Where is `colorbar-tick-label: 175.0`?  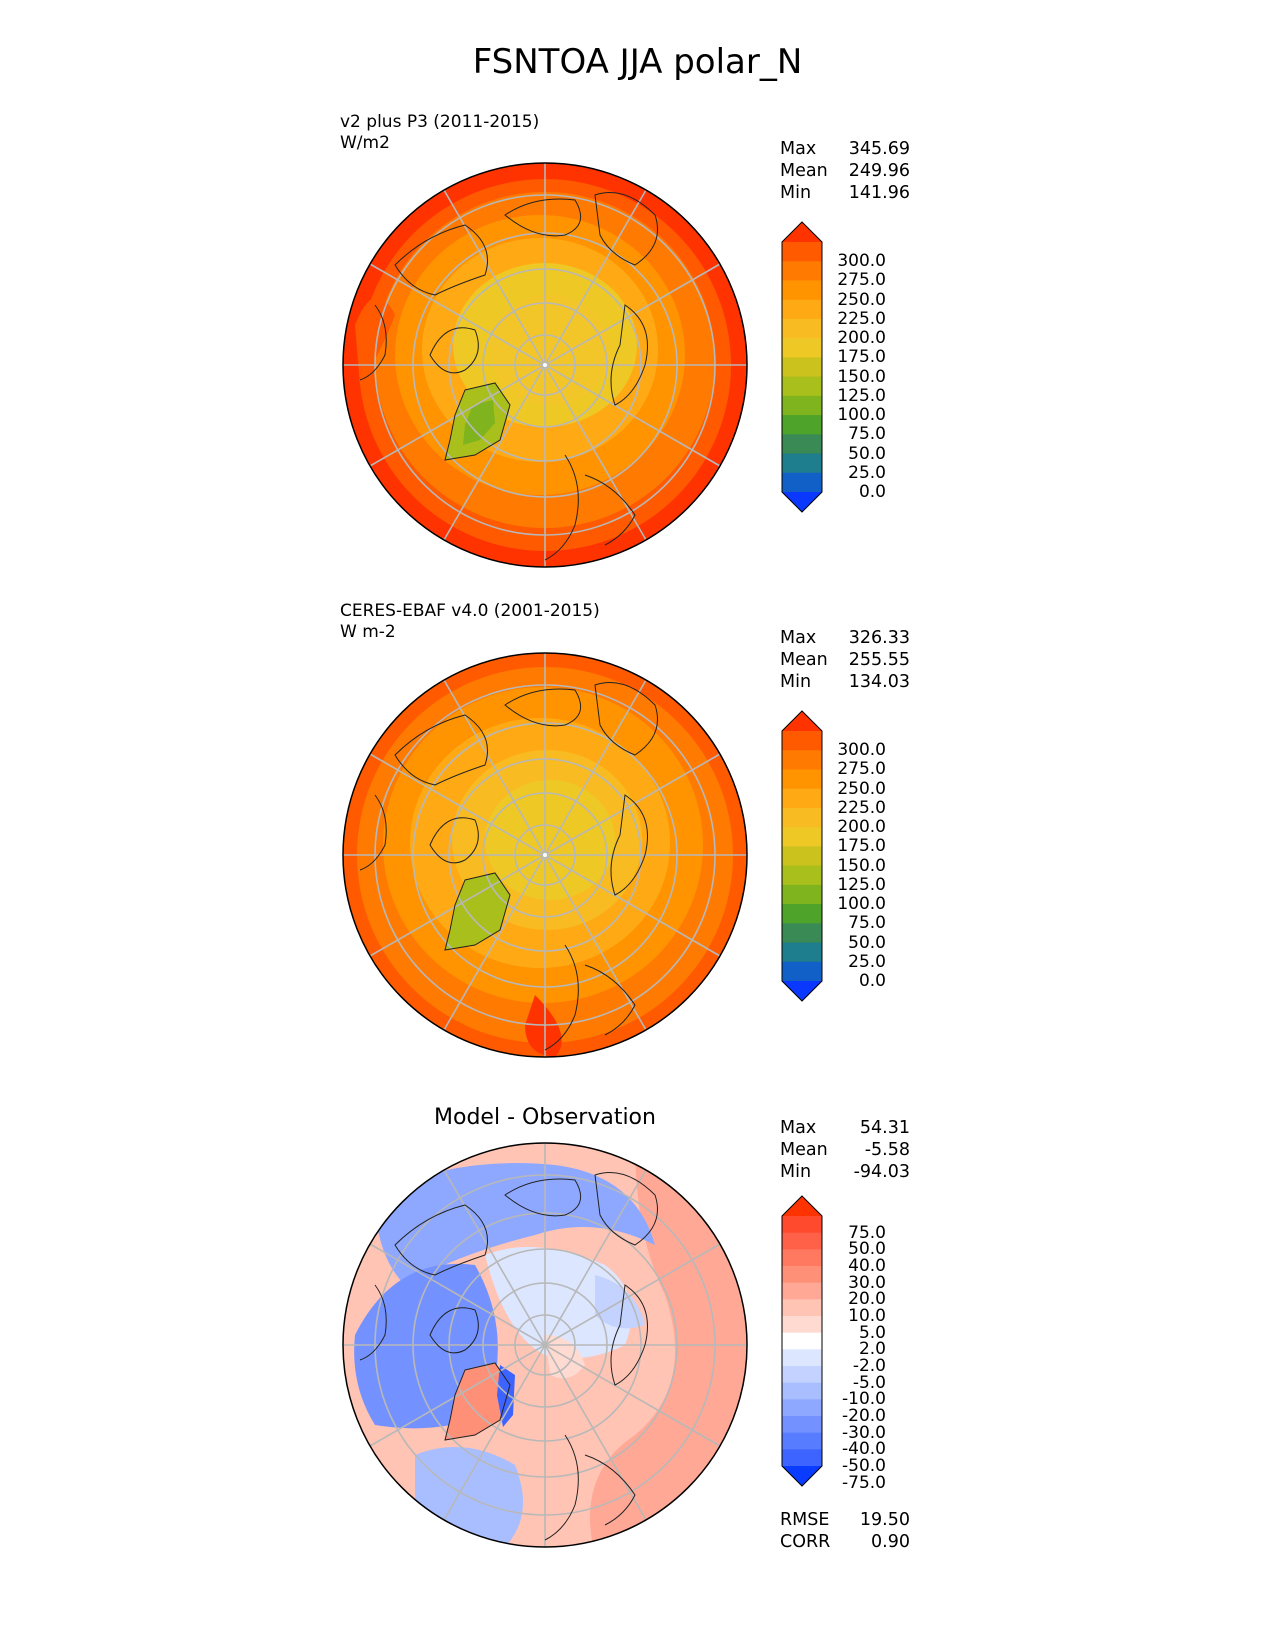
colorbar-tick-label: 175.0 is located at coordinates (861, 846).